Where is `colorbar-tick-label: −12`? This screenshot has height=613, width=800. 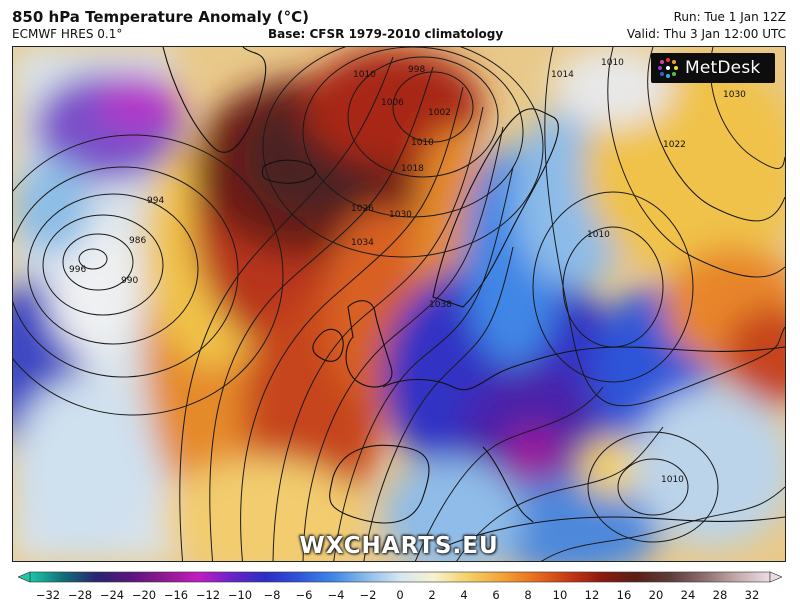
colorbar-tick-label: −12 is located at coordinates (208, 595).